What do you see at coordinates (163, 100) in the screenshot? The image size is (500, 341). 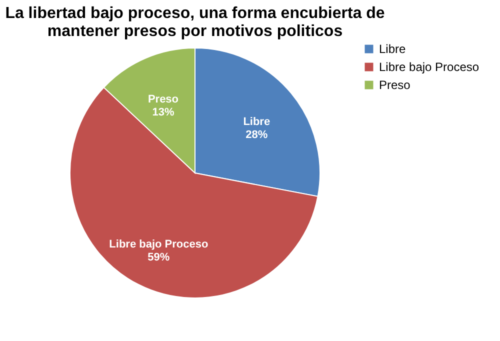 I see `slice-label: Preso` at bounding box center [163, 100].